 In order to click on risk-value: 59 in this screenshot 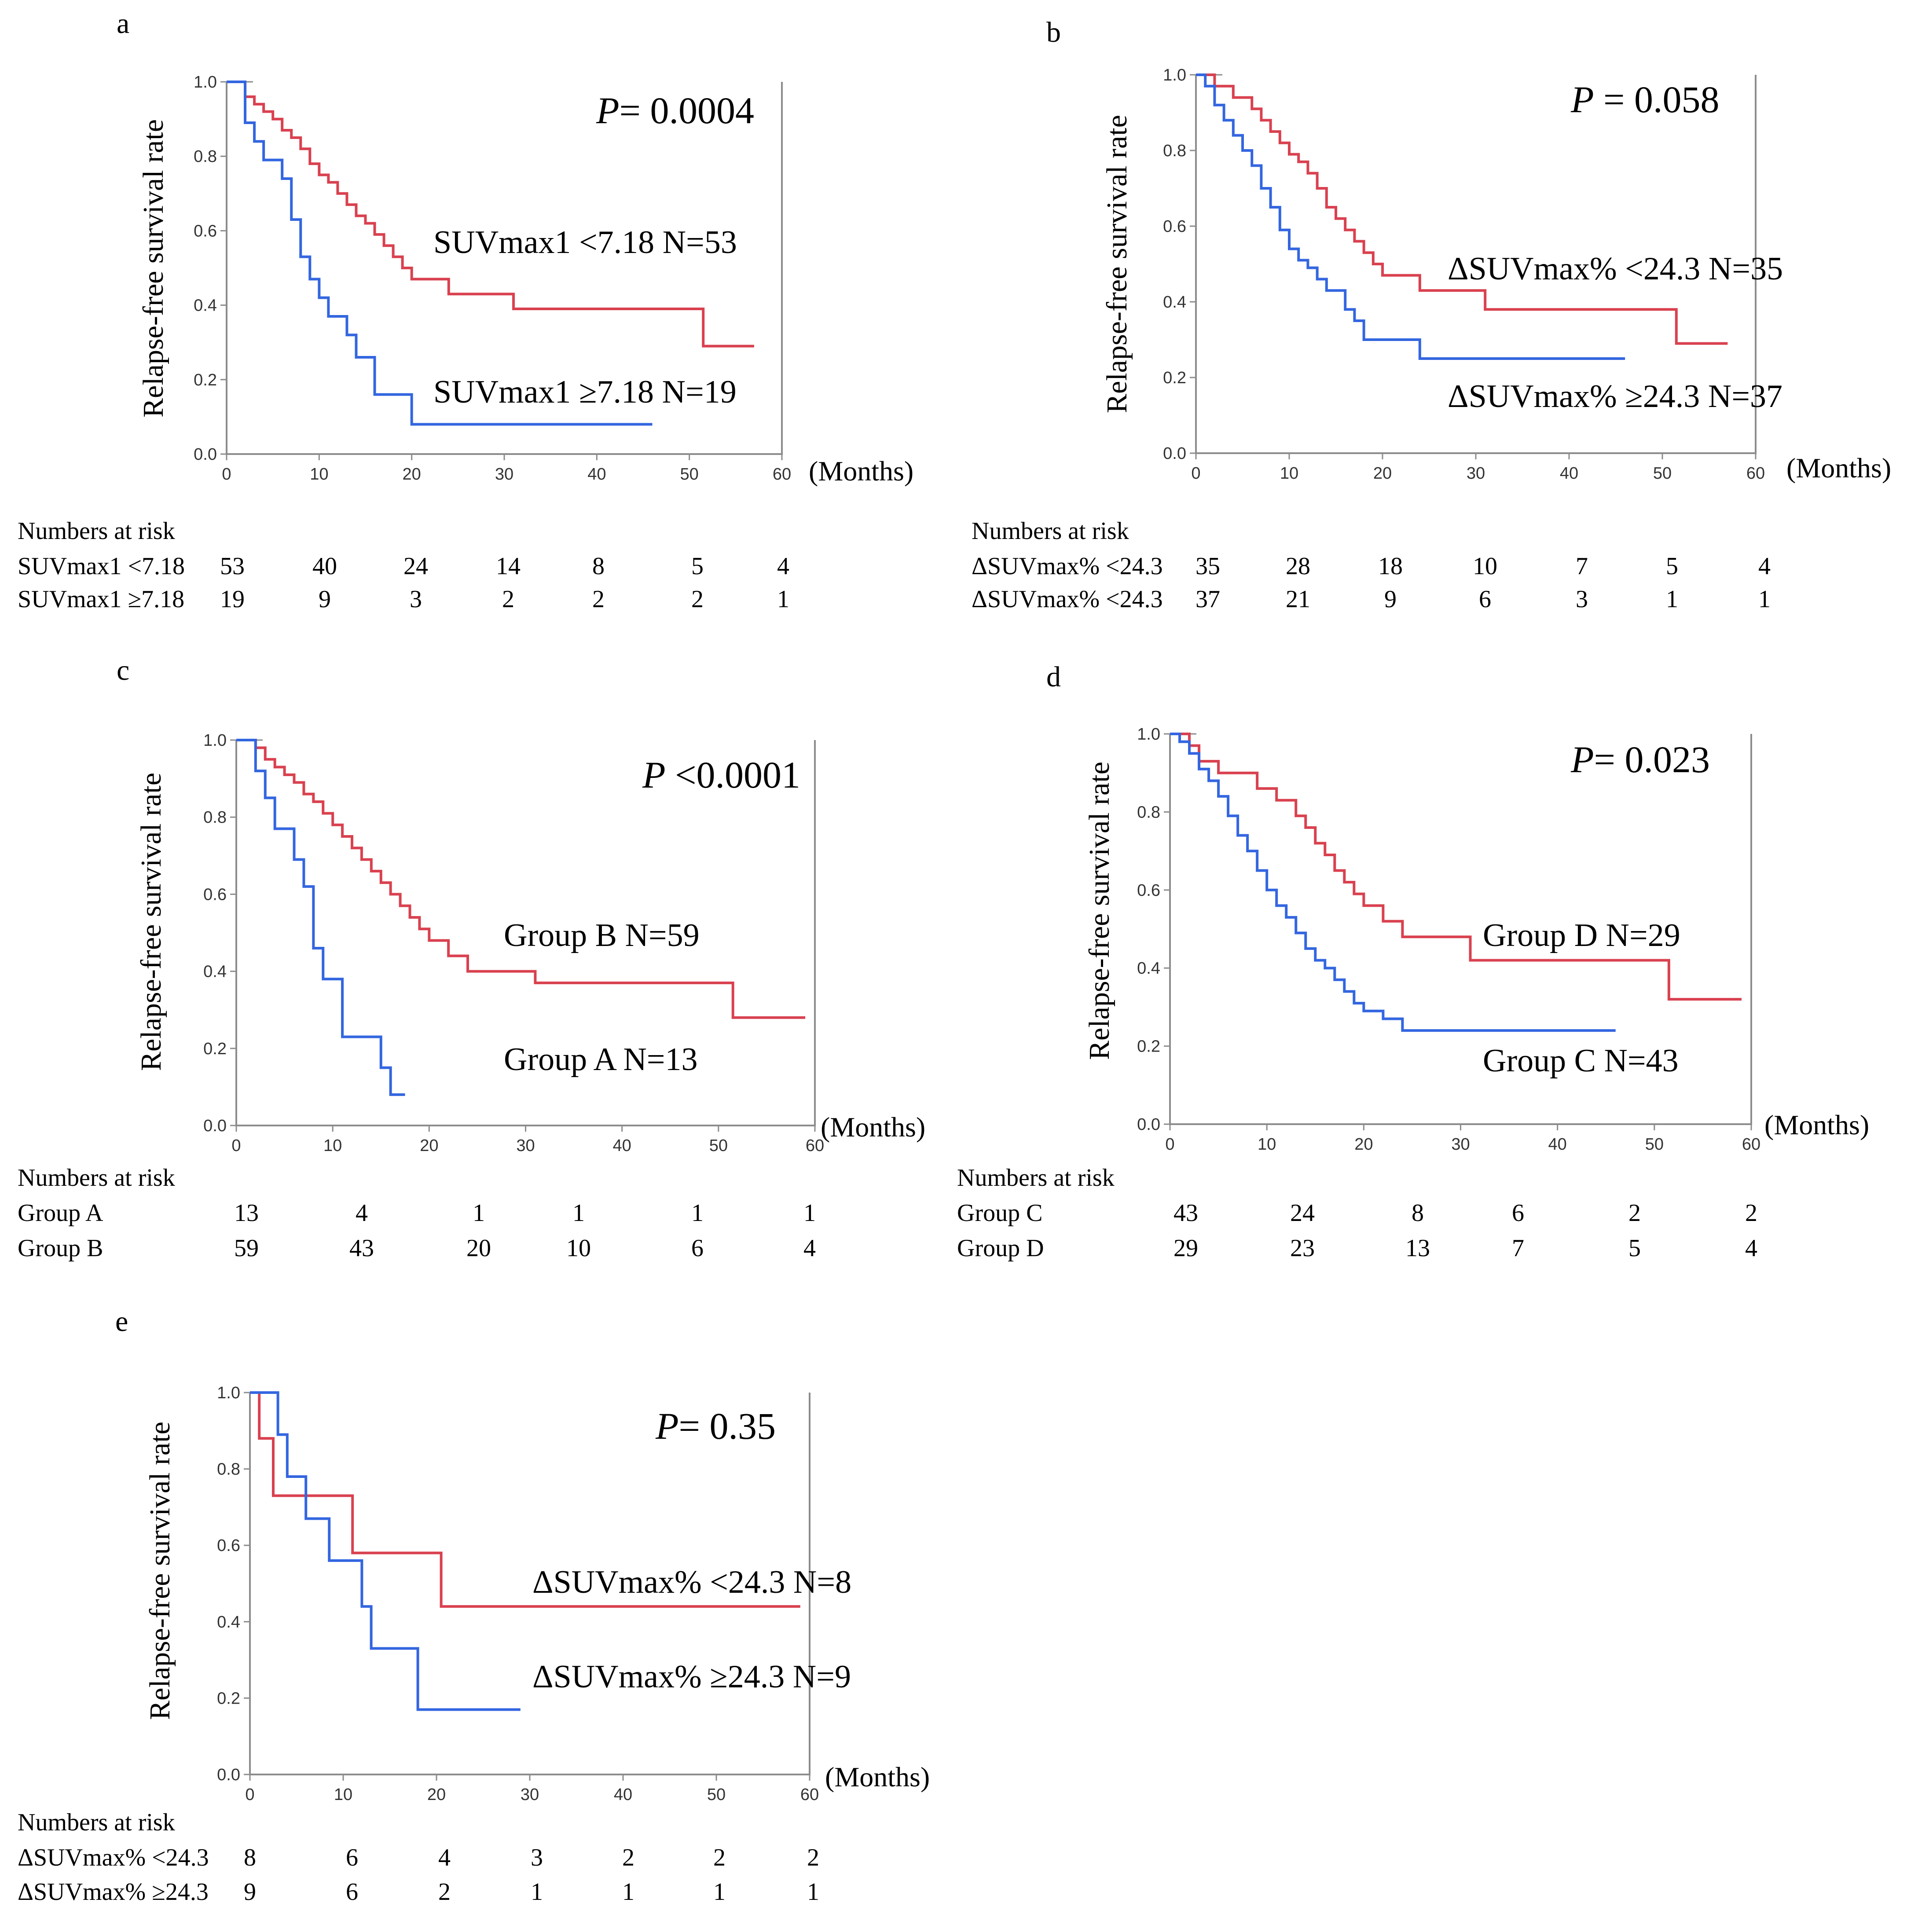, I will do `click(246, 1248)`.